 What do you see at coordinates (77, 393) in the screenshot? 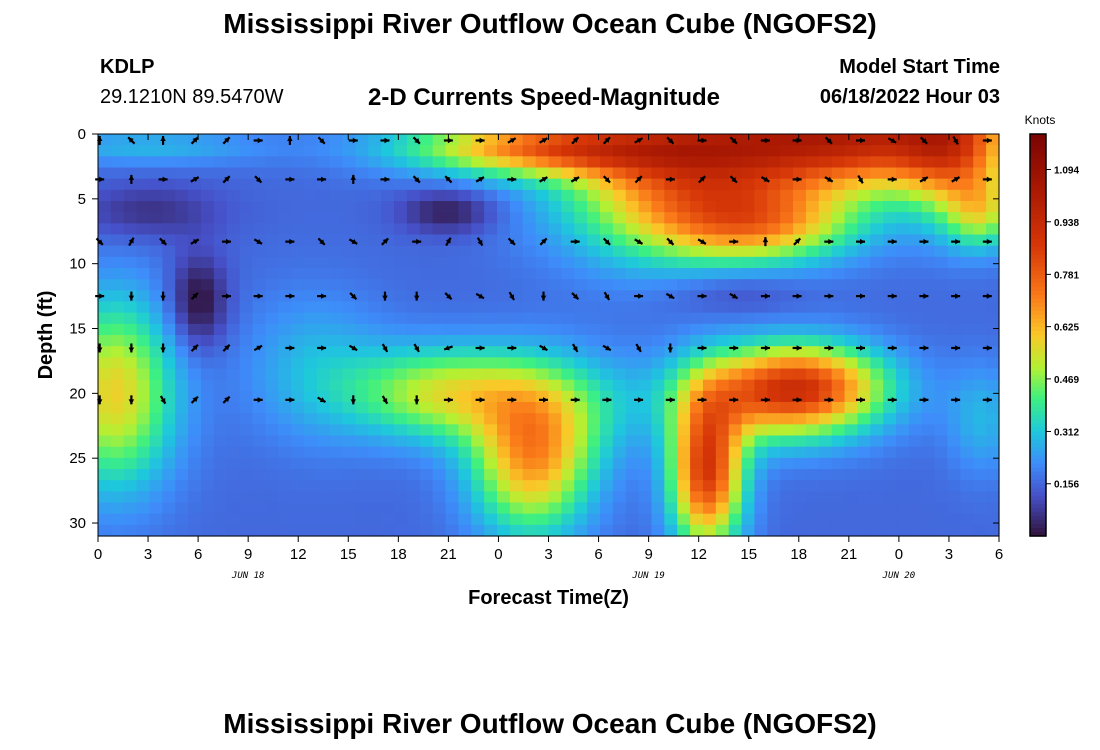
I see `y-tick-label: 20` at bounding box center [77, 393].